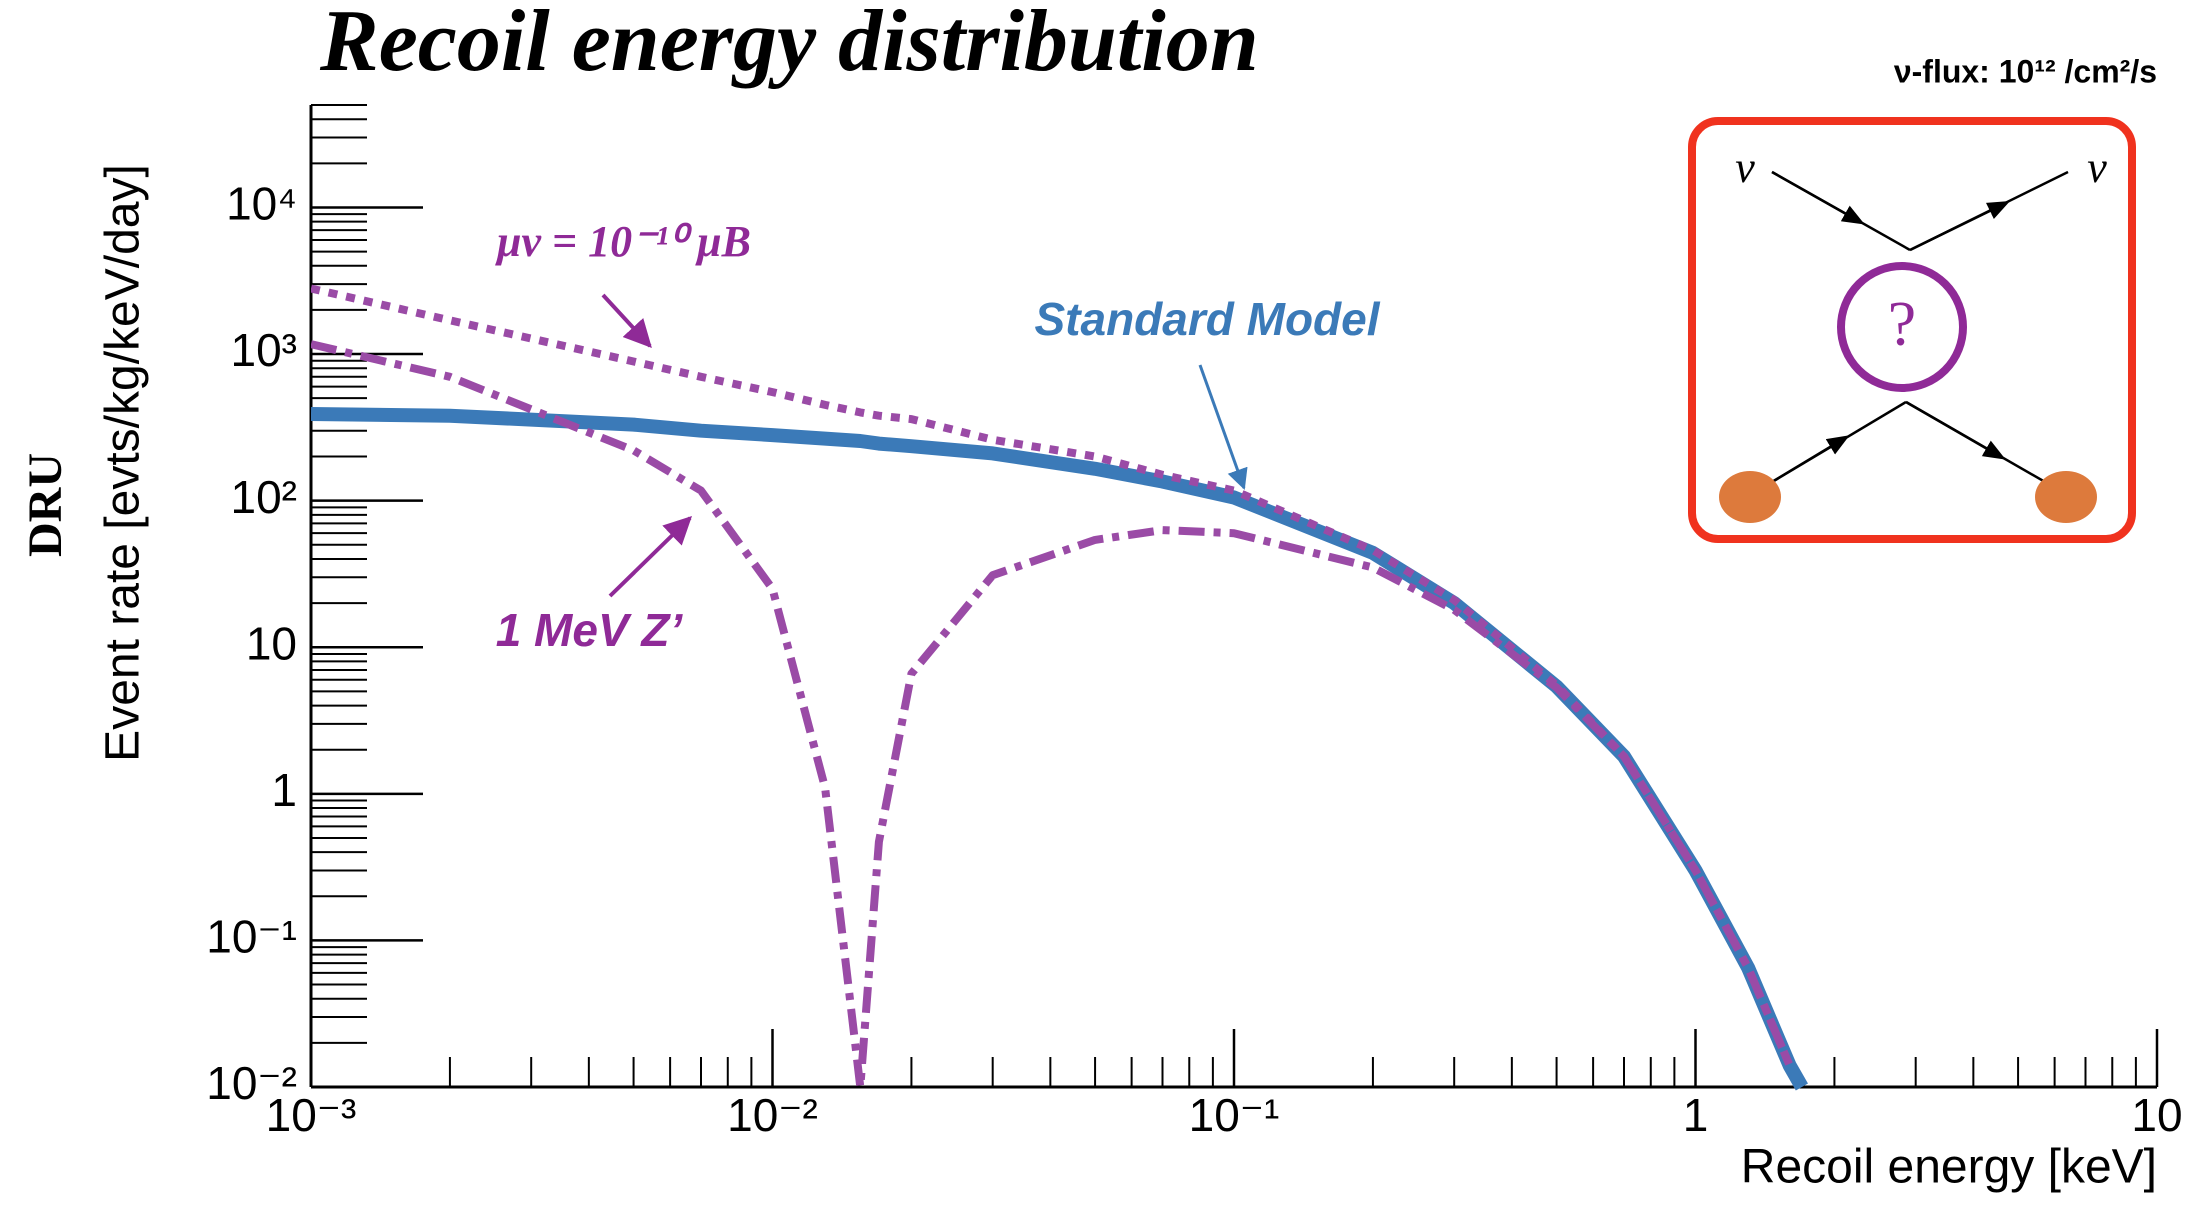  I want to click on flux-note: ν-flux: 10¹² /cm²/s, so click(2025, 71).